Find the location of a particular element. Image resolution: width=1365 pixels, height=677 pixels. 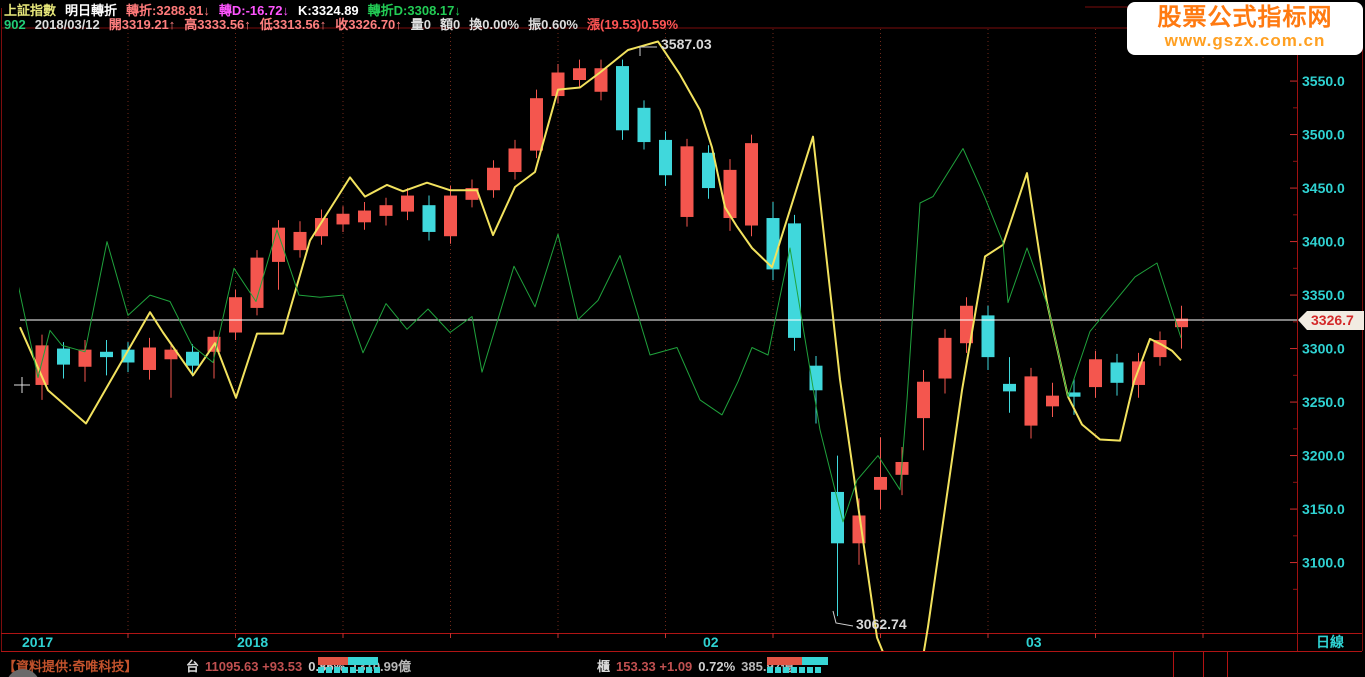

xaxis-label: 2017 is located at coordinates (37, 642).